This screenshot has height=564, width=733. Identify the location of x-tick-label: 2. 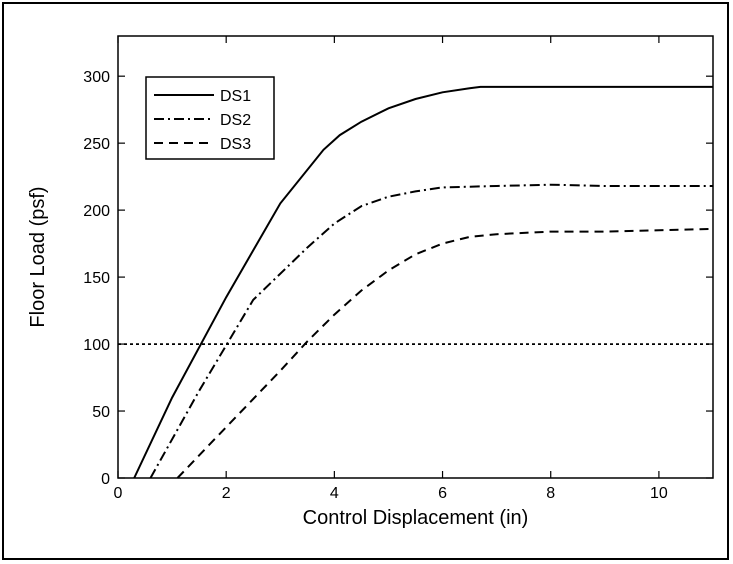
(226, 493).